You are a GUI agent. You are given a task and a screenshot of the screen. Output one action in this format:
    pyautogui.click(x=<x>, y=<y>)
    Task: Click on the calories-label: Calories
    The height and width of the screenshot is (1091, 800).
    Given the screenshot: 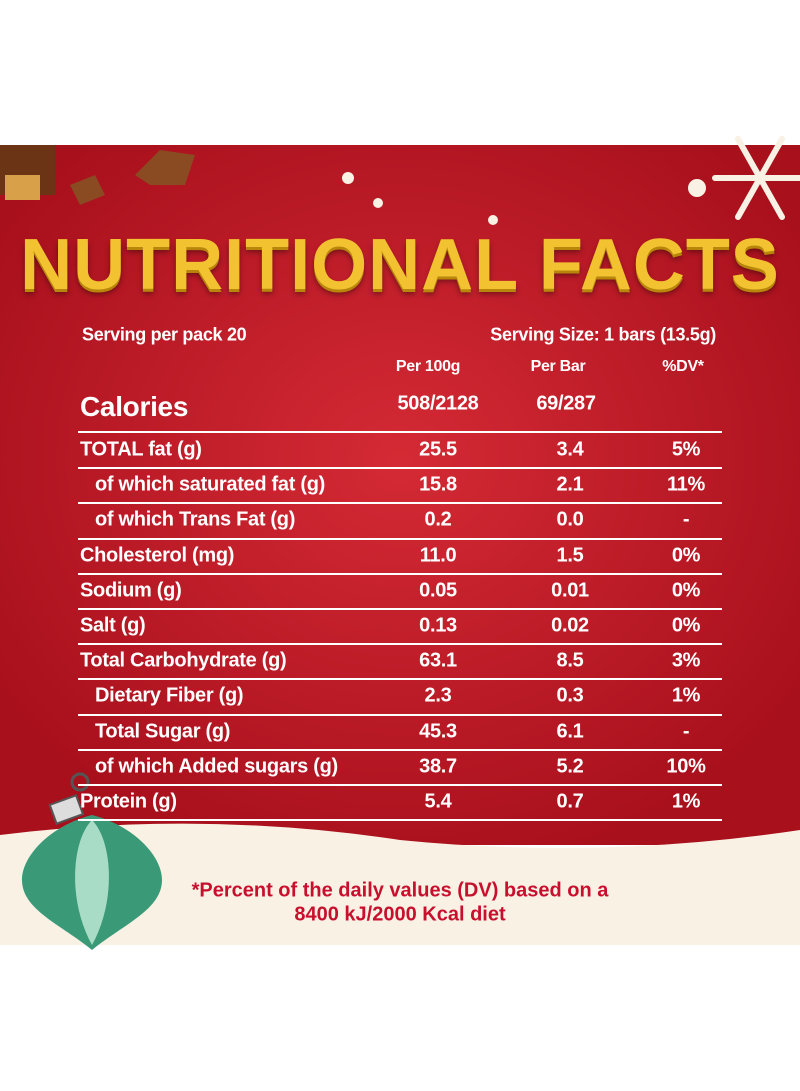 What is the action you would take?
    pyautogui.click(x=134, y=406)
    